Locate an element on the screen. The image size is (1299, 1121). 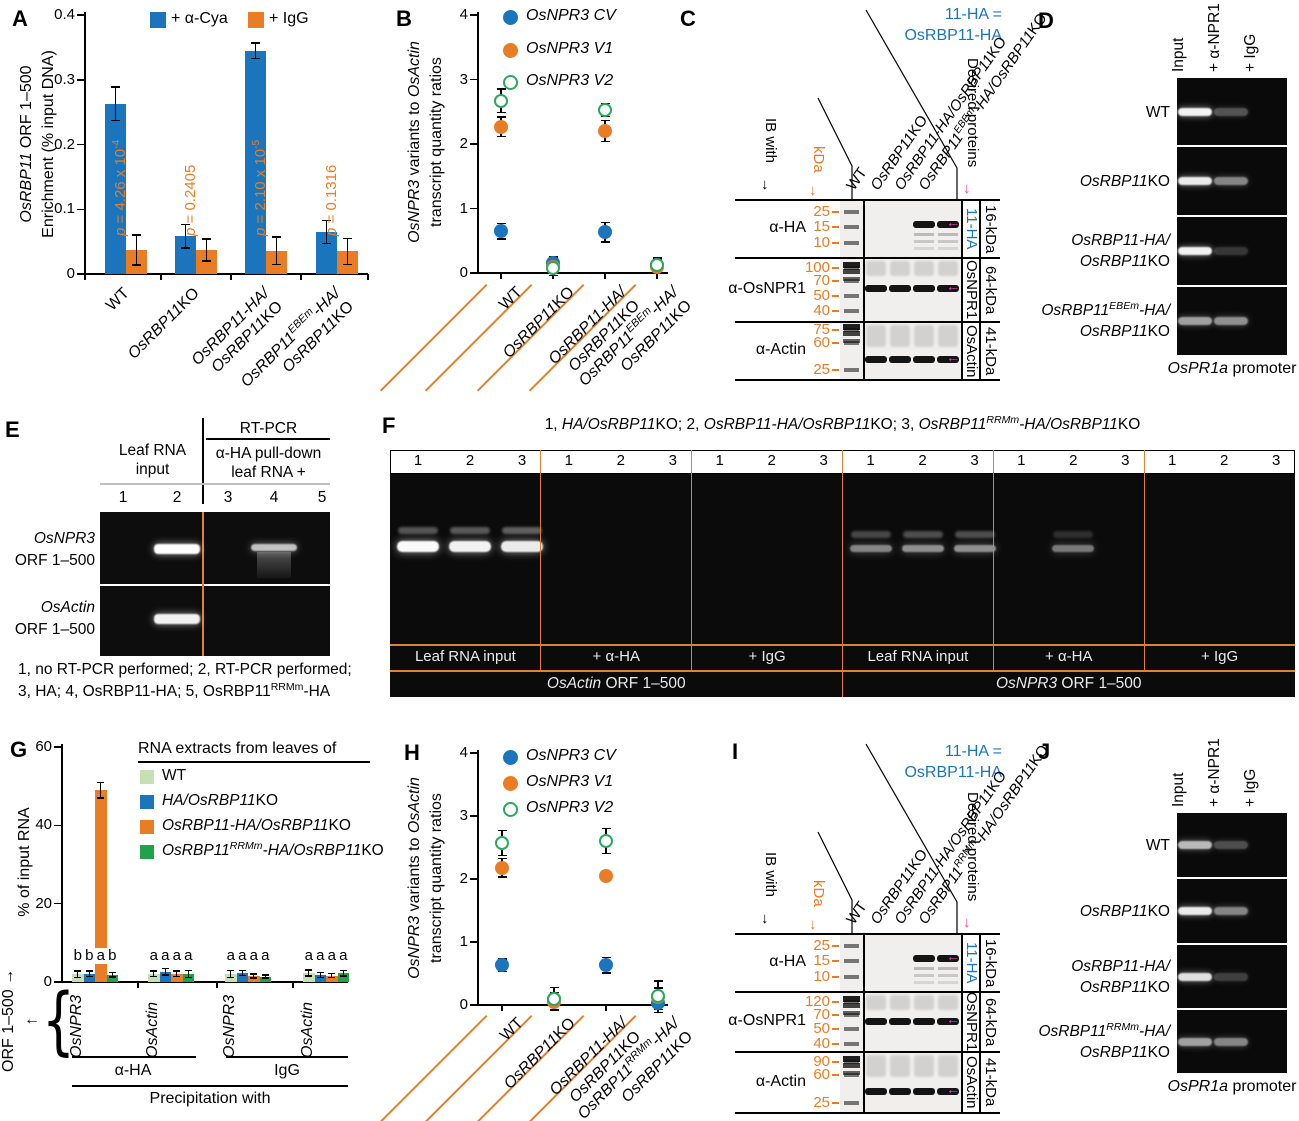
lane-number: 3 is located at coordinates (974, 460).